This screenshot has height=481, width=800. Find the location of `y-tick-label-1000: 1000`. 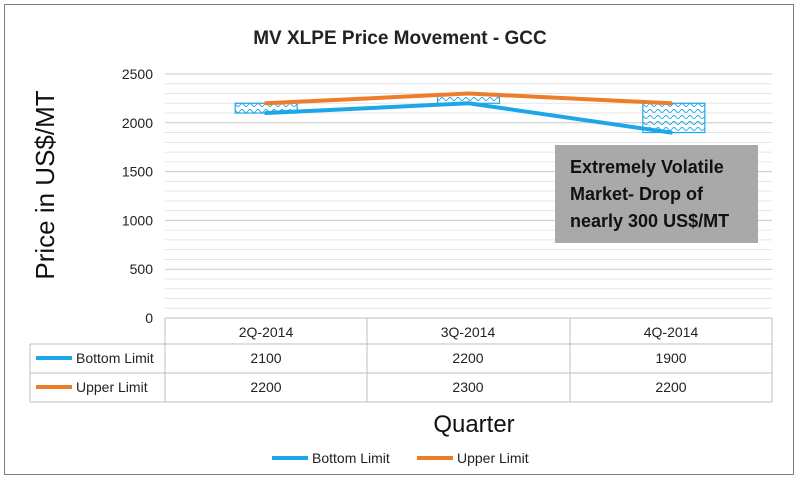

y-tick-label-1000: 1000 is located at coordinates (137, 220).